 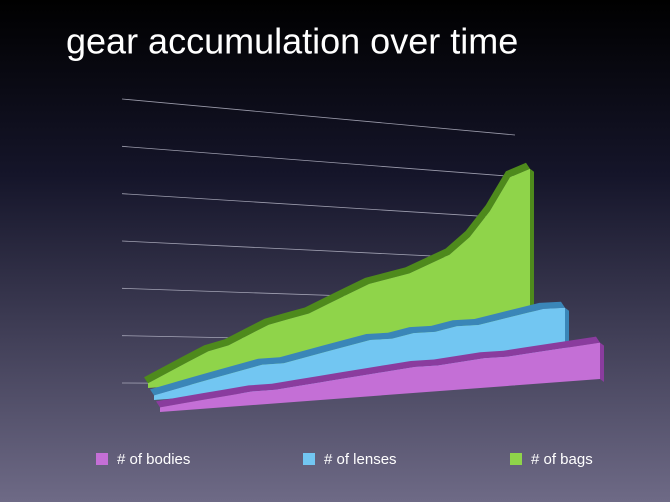 What do you see at coordinates (292, 41) in the screenshot?
I see `chart-title: gear accumulation over time` at bounding box center [292, 41].